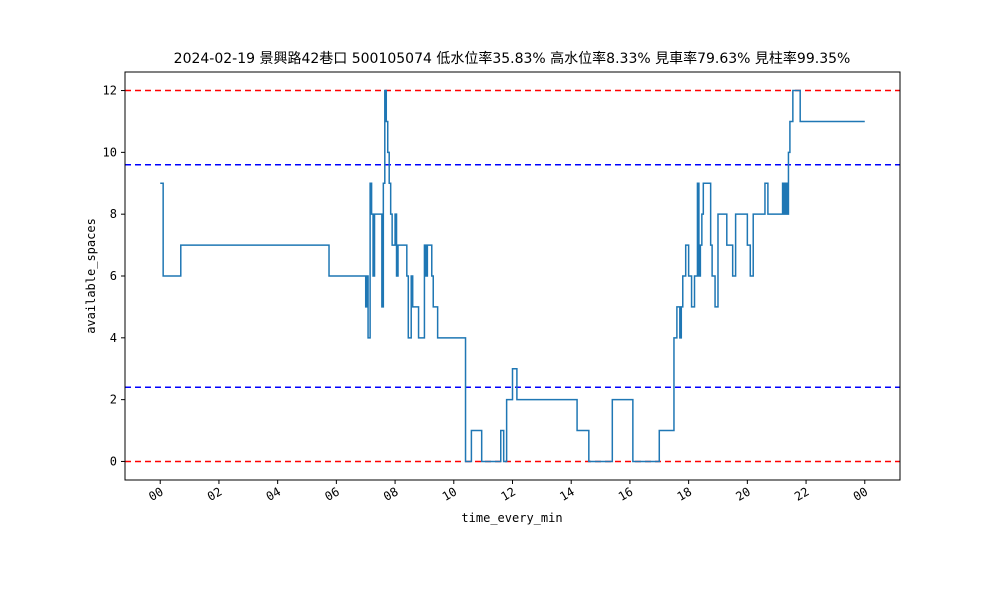 The image size is (1000, 600). What do you see at coordinates (110, 91) in the screenshot?
I see `y-tick-label: 12` at bounding box center [110, 91].